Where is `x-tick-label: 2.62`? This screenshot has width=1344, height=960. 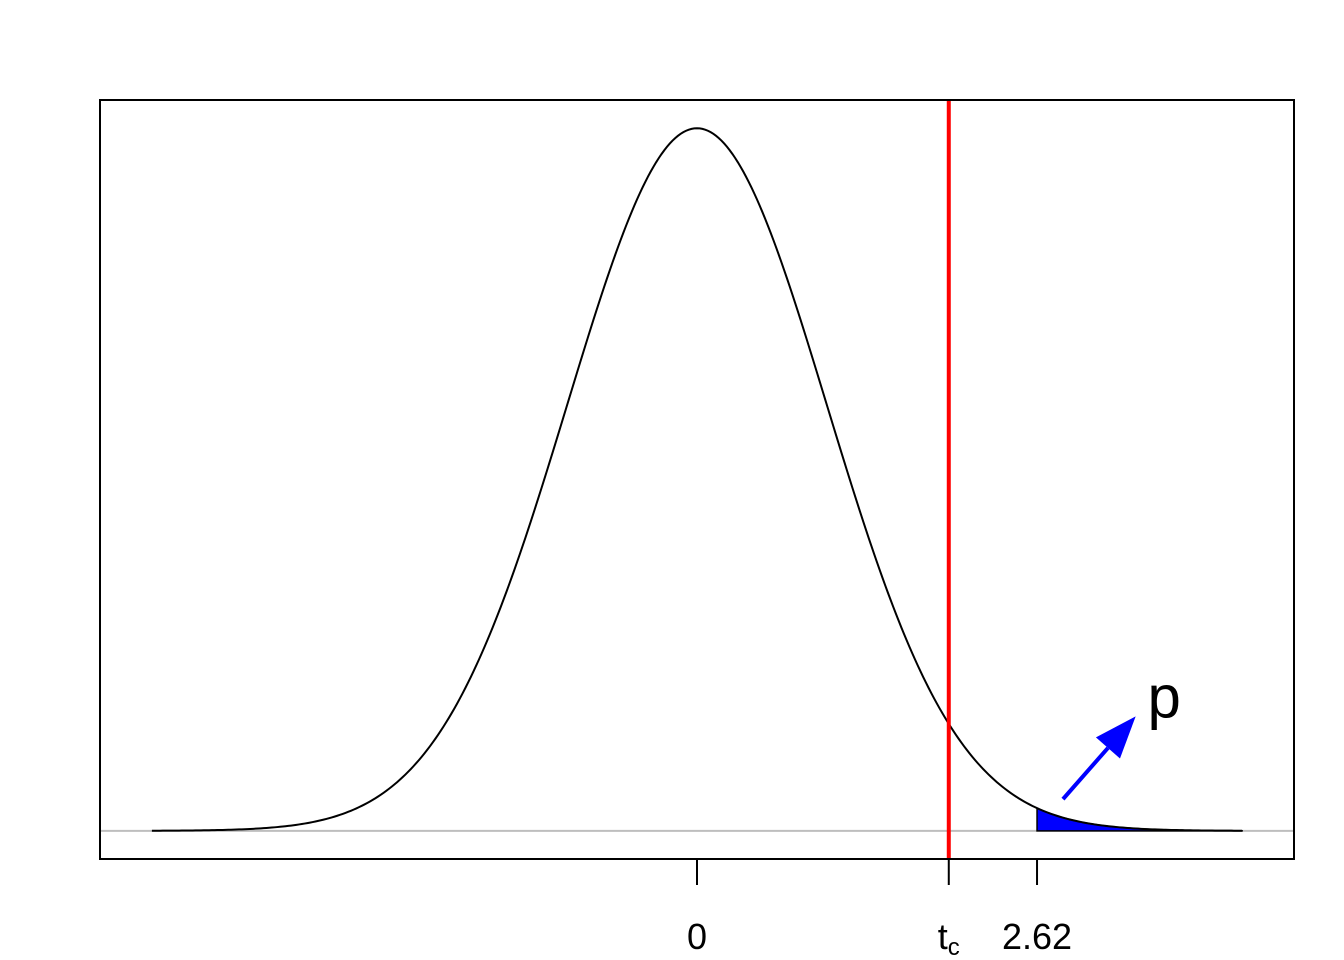
x-tick-label: 2.62 is located at coordinates (1037, 936).